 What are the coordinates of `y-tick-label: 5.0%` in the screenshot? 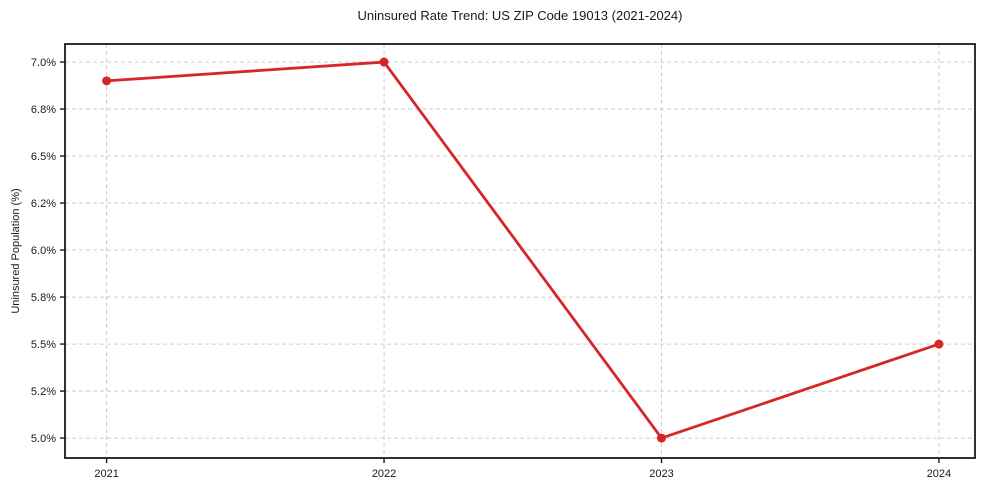 It's located at (43, 439).